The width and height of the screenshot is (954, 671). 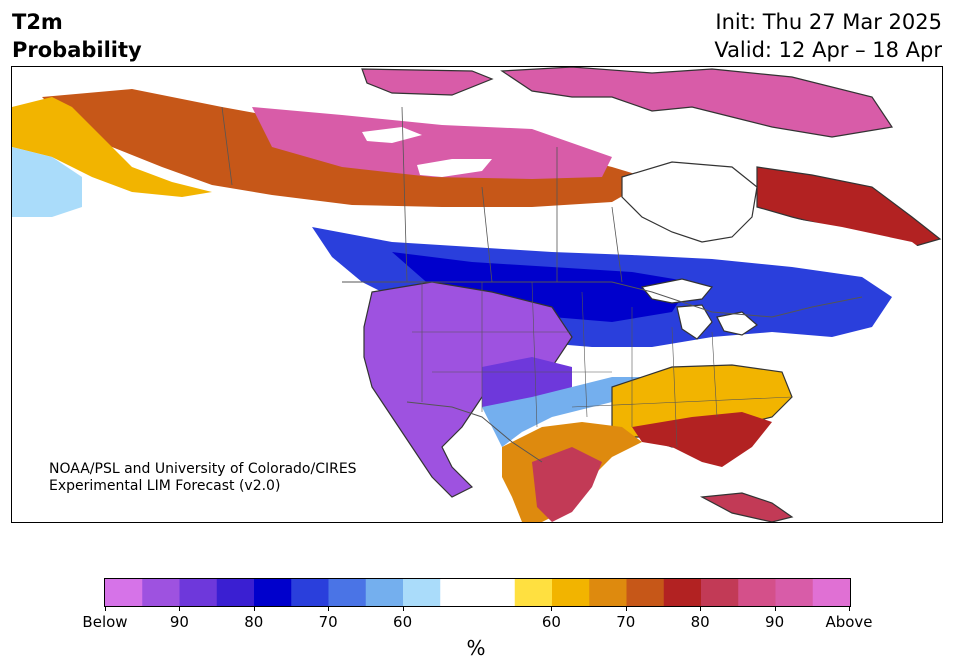 What do you see at coordinates (77, 36) in the screenshot?
I see `map-title: T2m Probability` at bounding box center [77, 36].